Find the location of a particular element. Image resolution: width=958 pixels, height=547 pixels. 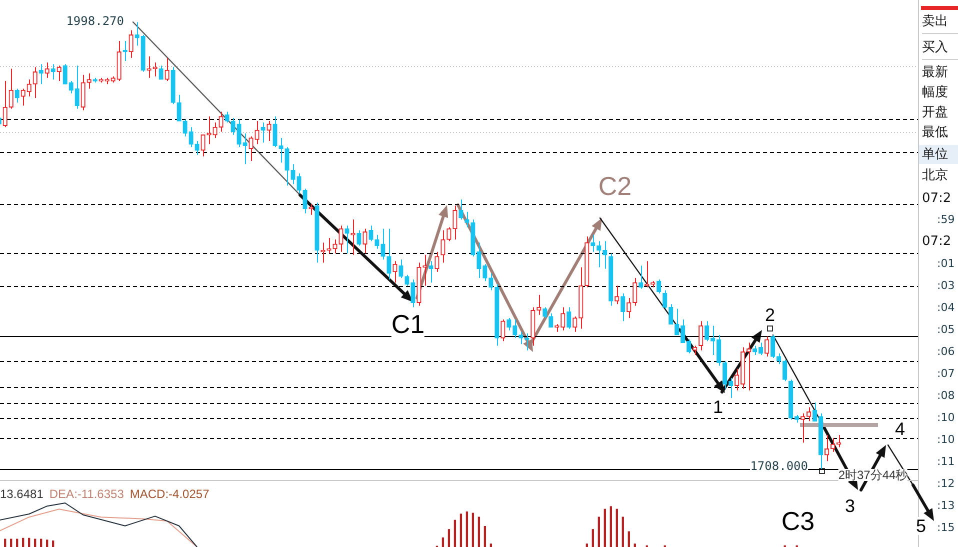

annotation: C1 is located at coordinates (408, 323).